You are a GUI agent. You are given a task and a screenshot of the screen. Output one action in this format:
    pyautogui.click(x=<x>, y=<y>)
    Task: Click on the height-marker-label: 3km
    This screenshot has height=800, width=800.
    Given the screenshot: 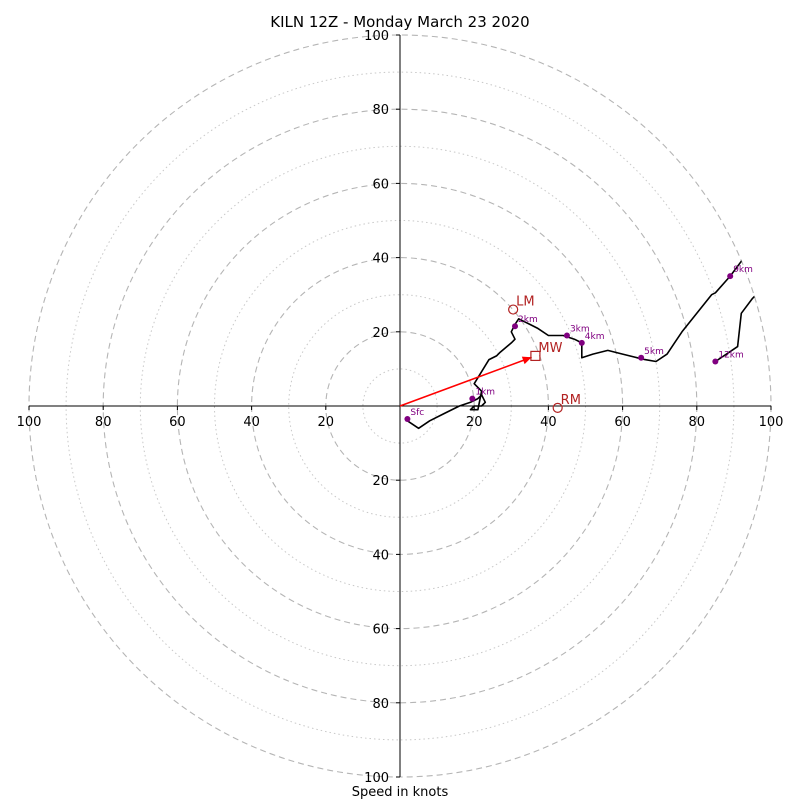 What is the action you would take?
    pyautogui.click(x=580, y=330)
    